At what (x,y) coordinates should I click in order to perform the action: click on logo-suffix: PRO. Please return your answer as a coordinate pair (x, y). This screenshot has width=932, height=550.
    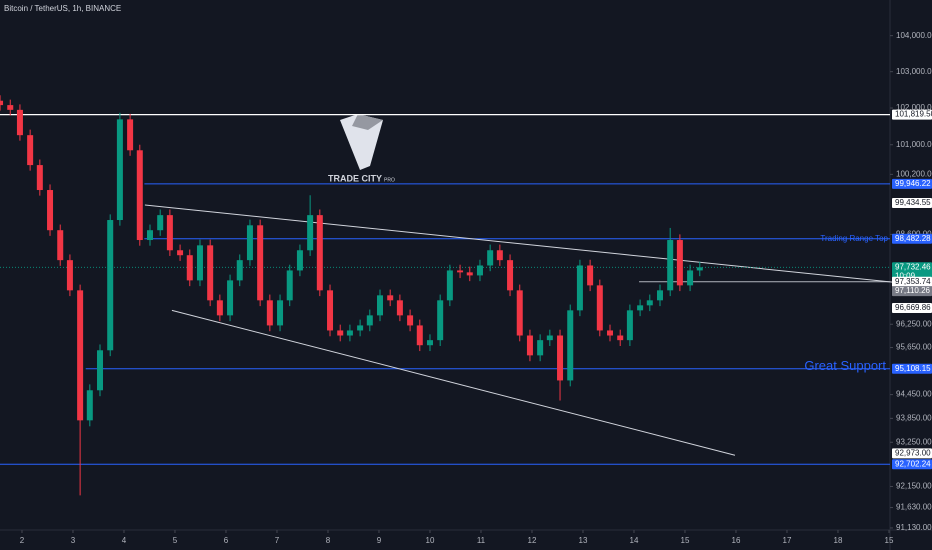
    Looking at the image, I should click on (389, 180).